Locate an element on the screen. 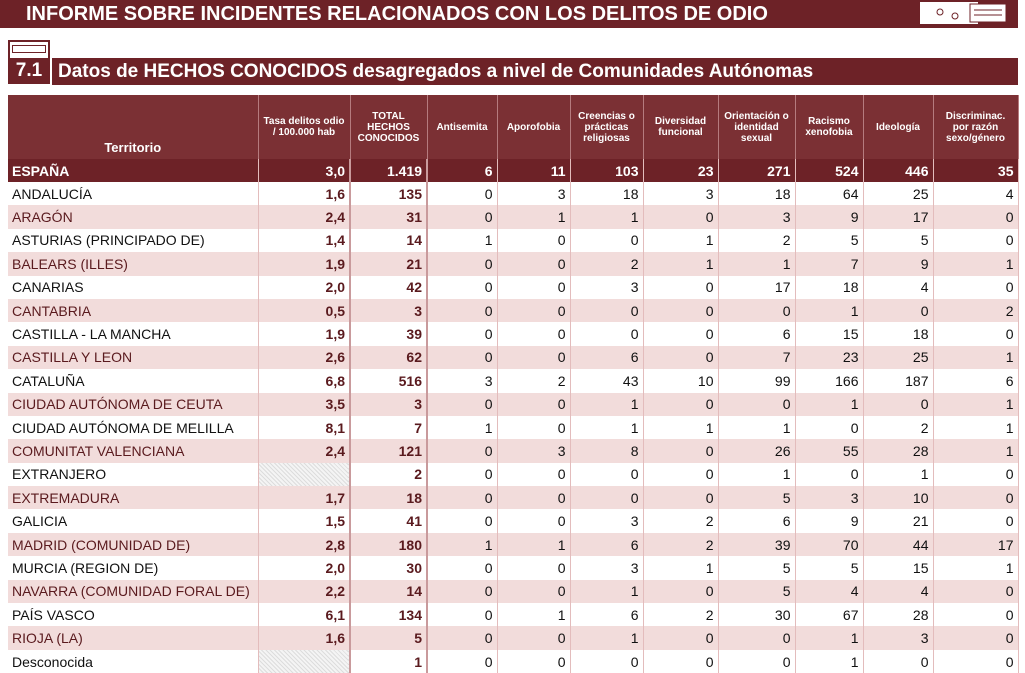  table-row: CANARIAS 2,0 42 0 0 3 0 17 18 4 0 is located at coordinates (513, 287).